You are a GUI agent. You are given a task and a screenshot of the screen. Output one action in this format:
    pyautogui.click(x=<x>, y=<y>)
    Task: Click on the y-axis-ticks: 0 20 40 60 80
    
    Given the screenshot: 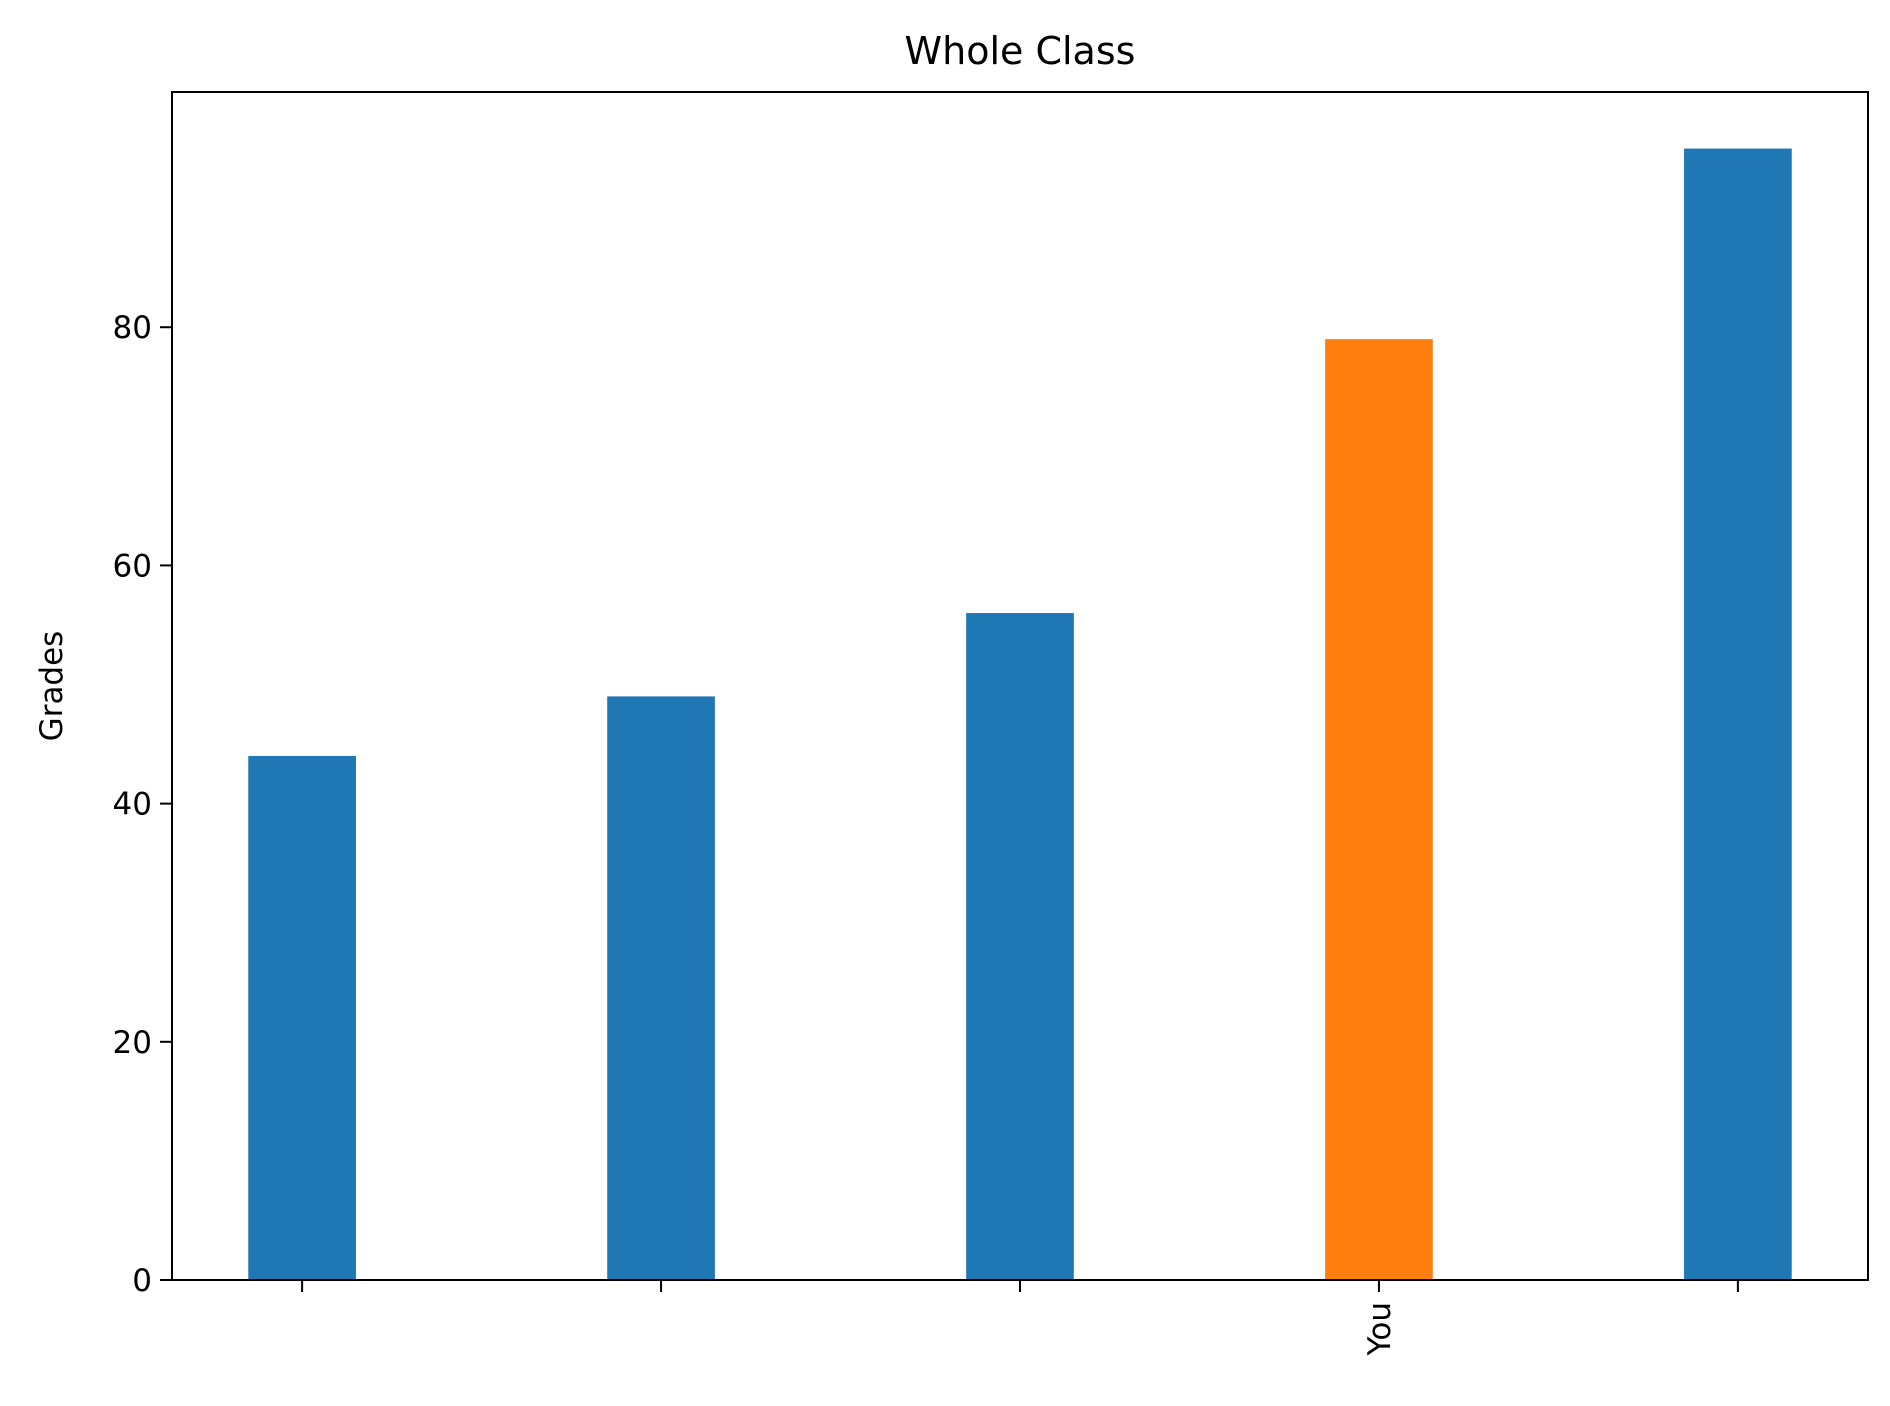 What is the action you would take?
    pyautogui.click(x=142, y=804)
    